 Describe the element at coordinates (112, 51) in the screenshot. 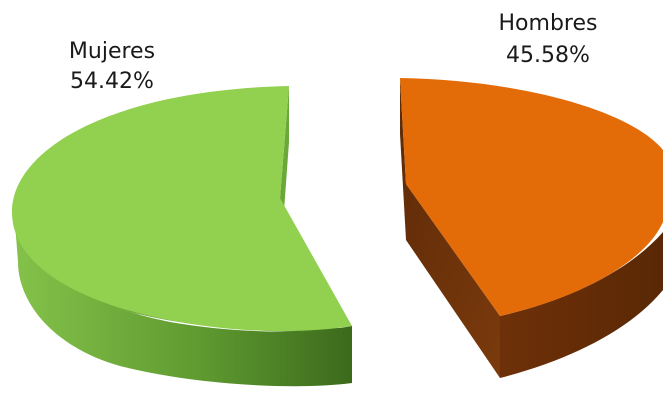

I see `slice-mujeres-label: Mujeres` at that location.